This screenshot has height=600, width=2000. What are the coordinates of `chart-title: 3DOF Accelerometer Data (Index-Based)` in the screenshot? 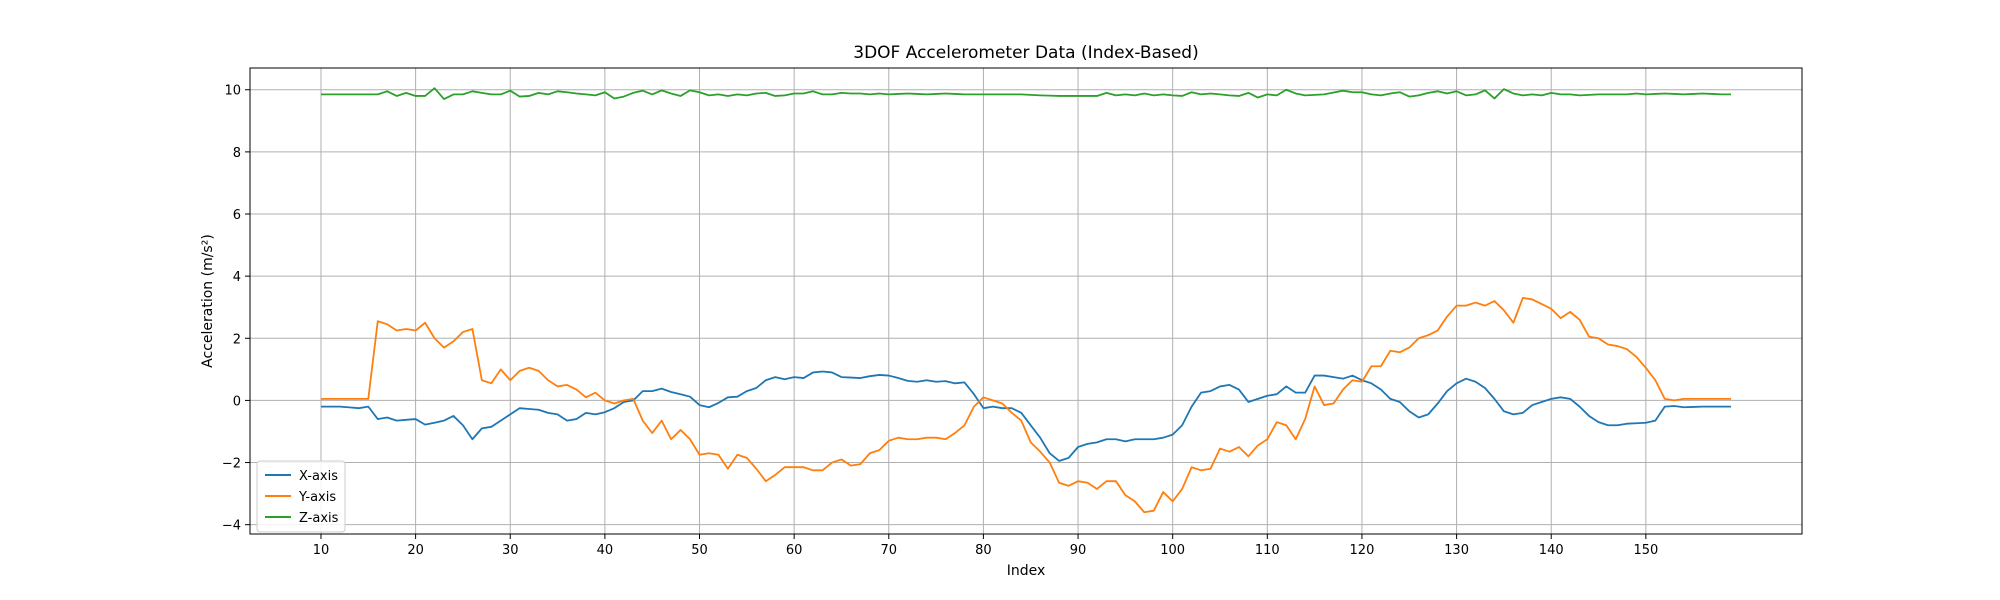 It's located at (1025, 53).